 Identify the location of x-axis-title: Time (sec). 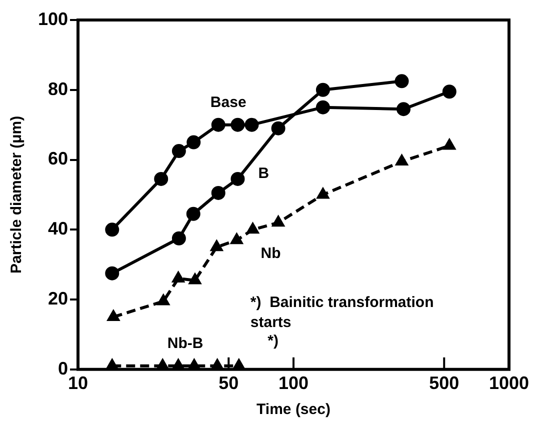
(293, 409).